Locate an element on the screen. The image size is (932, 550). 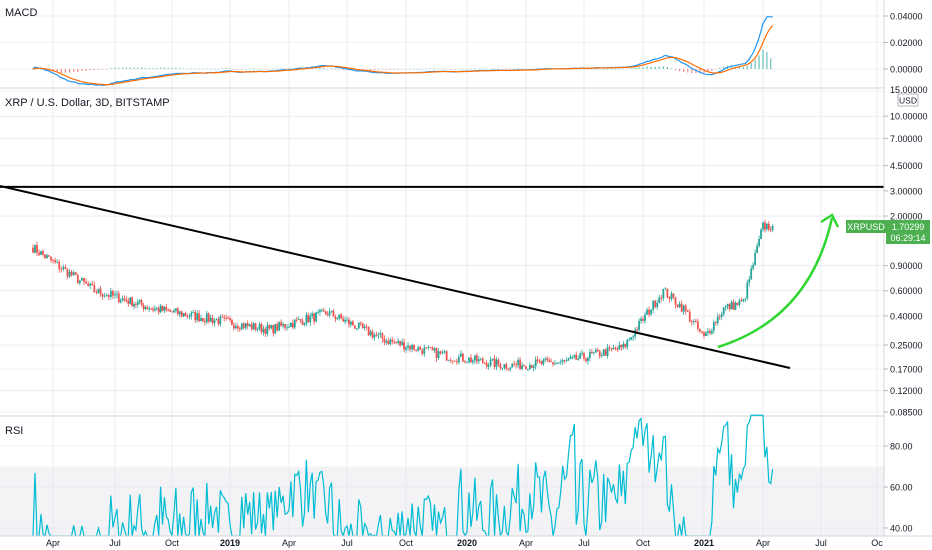
macd-label: MACD is located at coordinates (21, 13).